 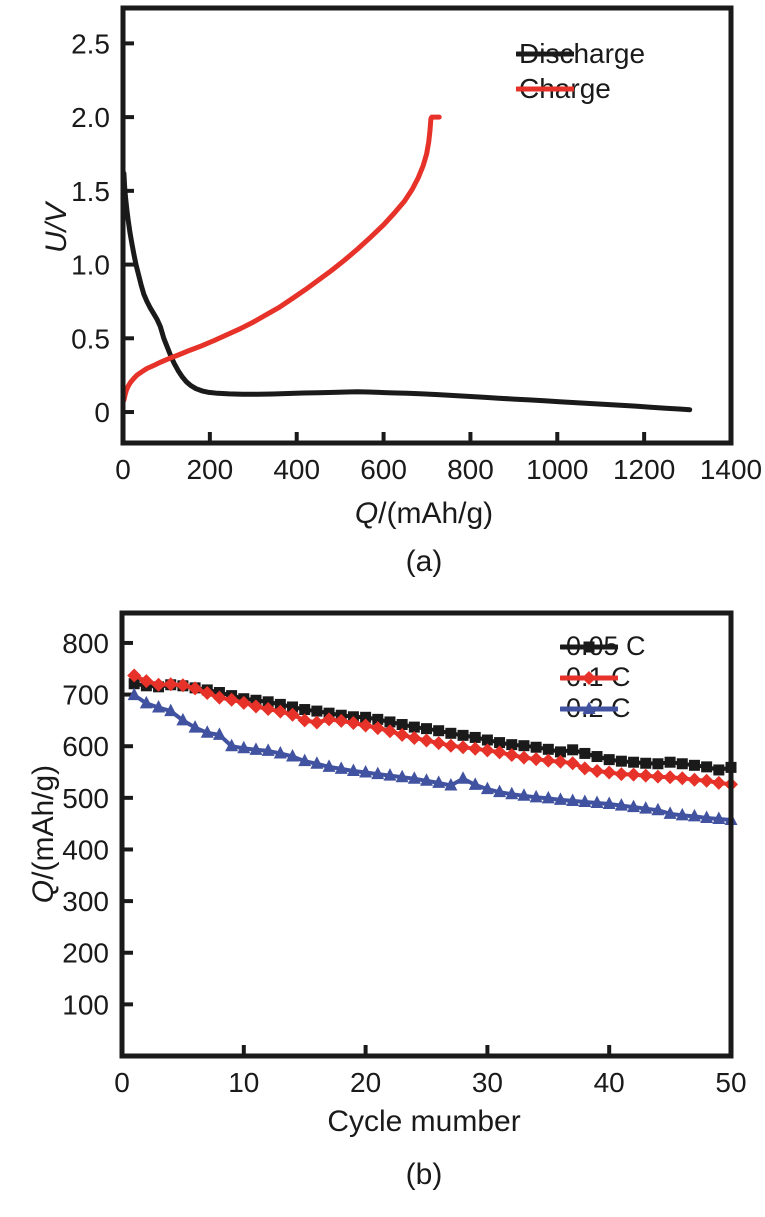 I want to click on svg-text: 500, so click(x=85, y=798).